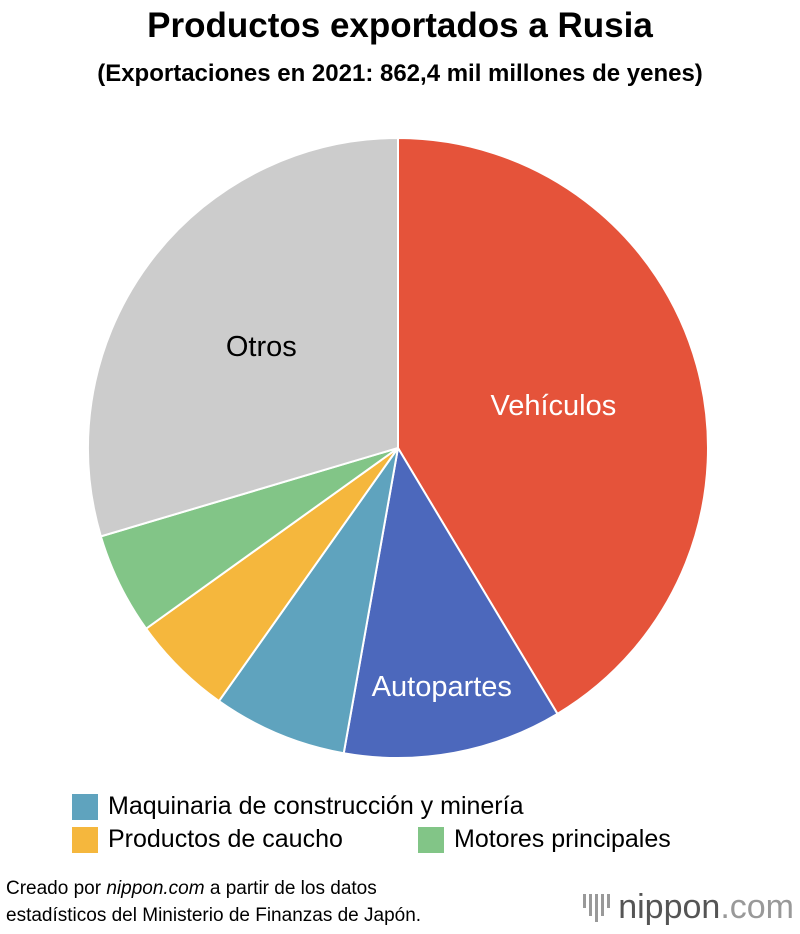  Describe the element at coordinates (261, 347) in the screenshot. I see `slice-label: Otros` at that location.